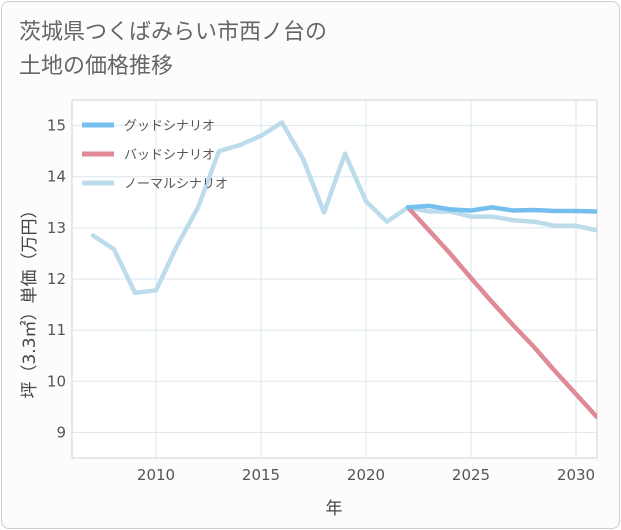 Image resolution: width=621 pixels, height=530 pixels. Describe the element at coordinates (156, 475) in the screenshot. I see `x-tick-label: 2010` at that location.